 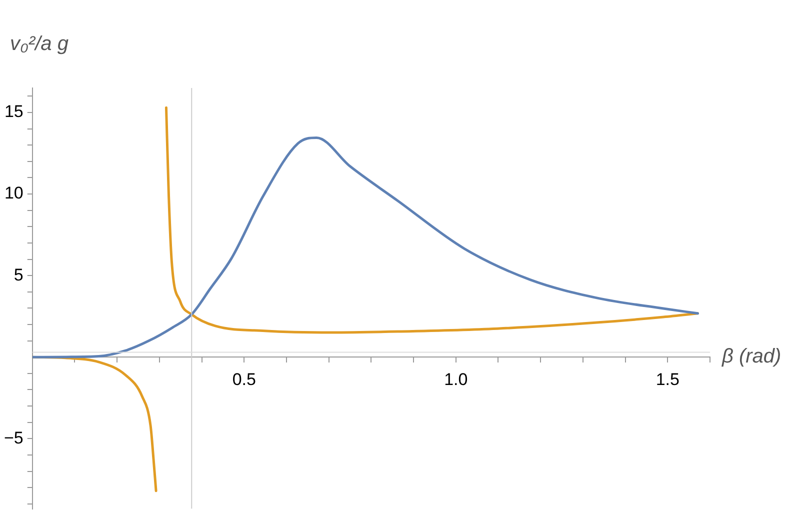 What do you see at coordinates (19, 274) in the screenshot?
I see `y-tick-label: 5` at bounding box center [19, 274].